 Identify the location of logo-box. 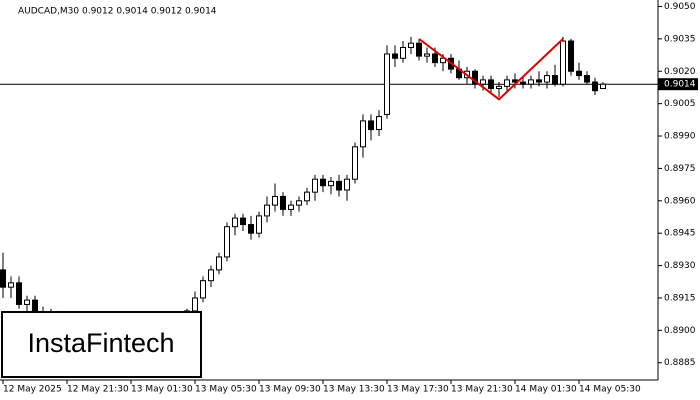
(101, 344).